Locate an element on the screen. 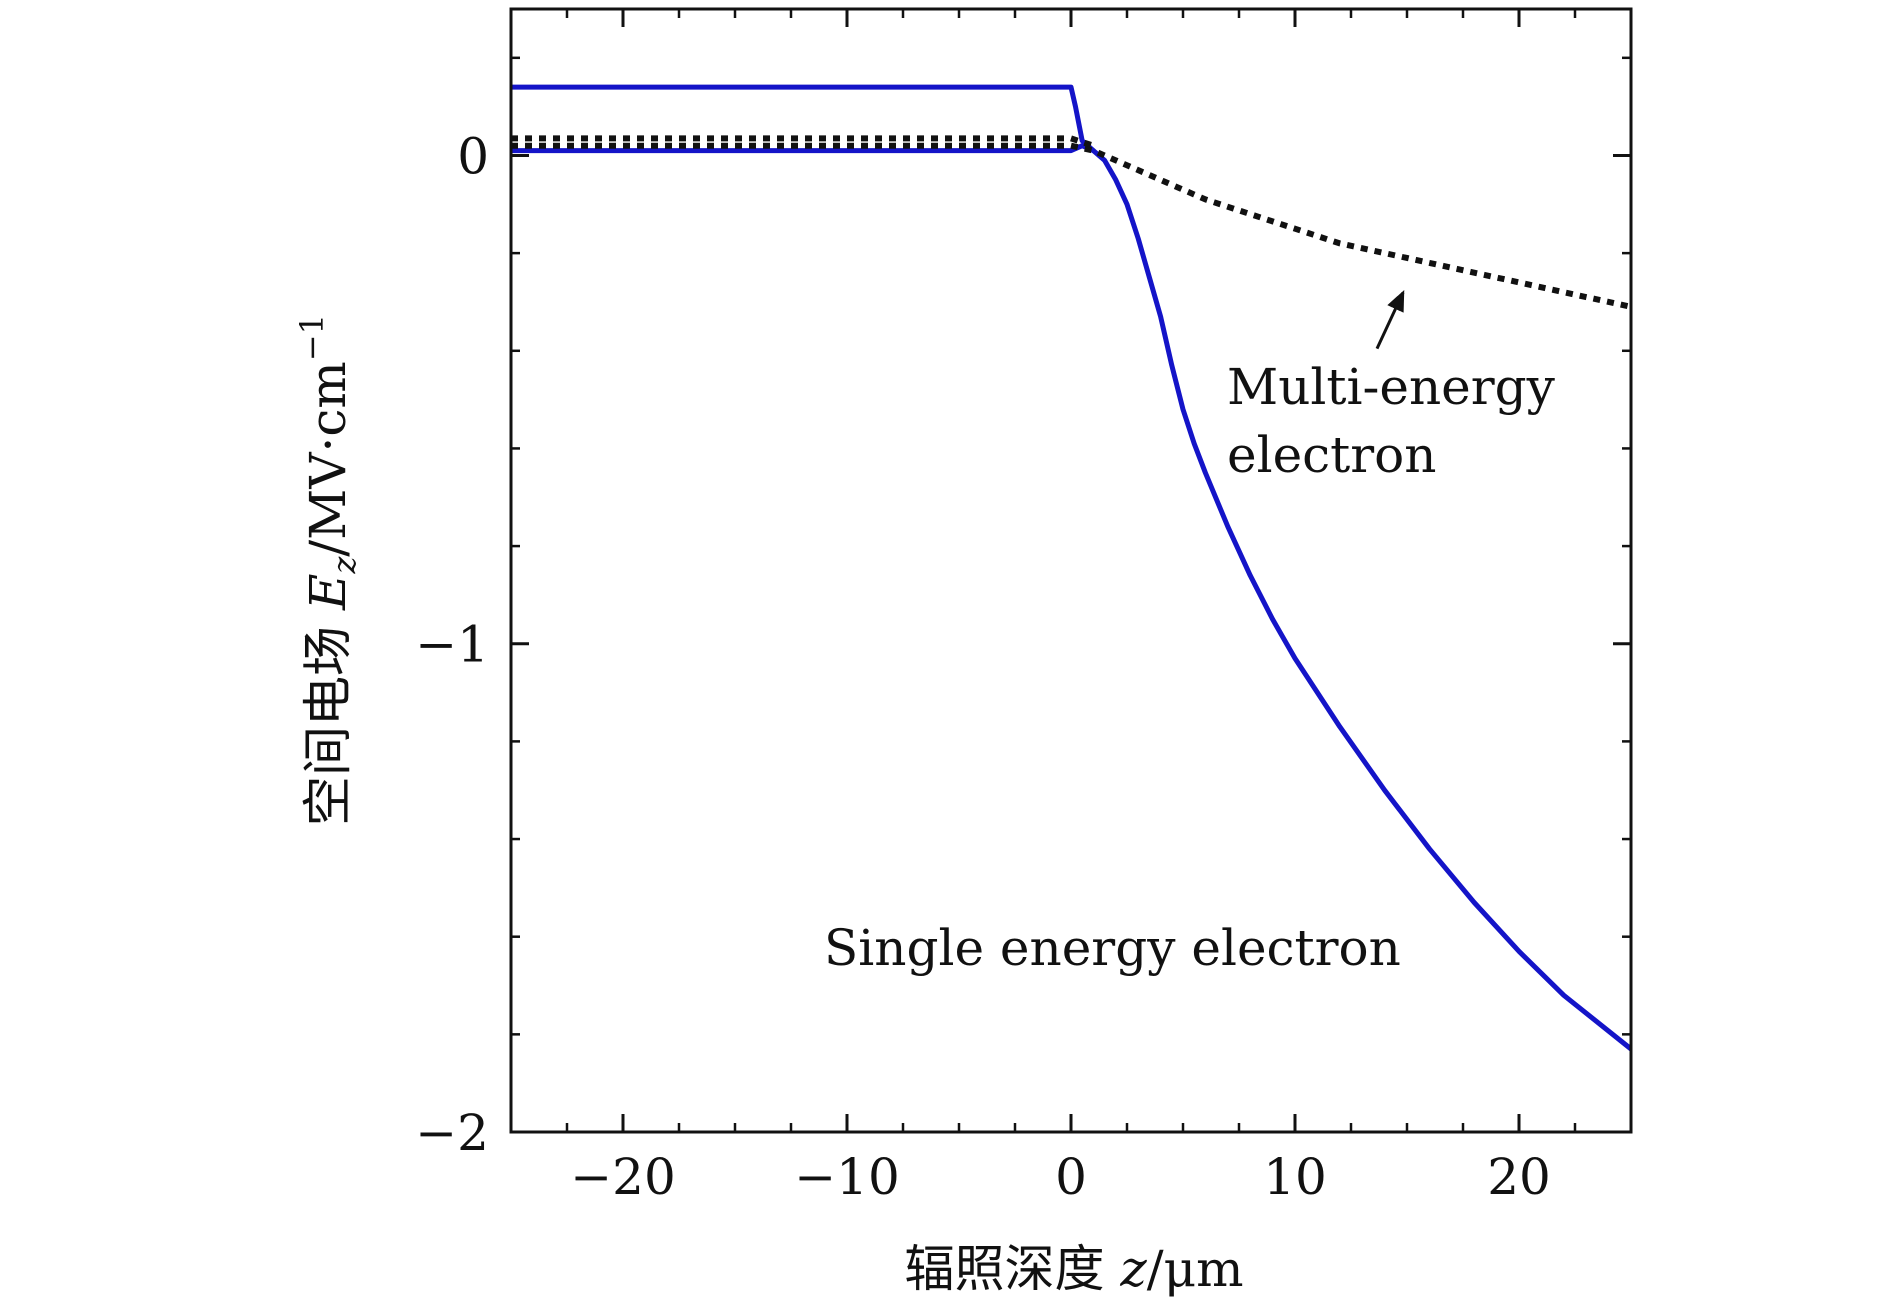  y-axis-title: 空间电场 Ez/MV·cm−1 is located at coordinates (328, 570).